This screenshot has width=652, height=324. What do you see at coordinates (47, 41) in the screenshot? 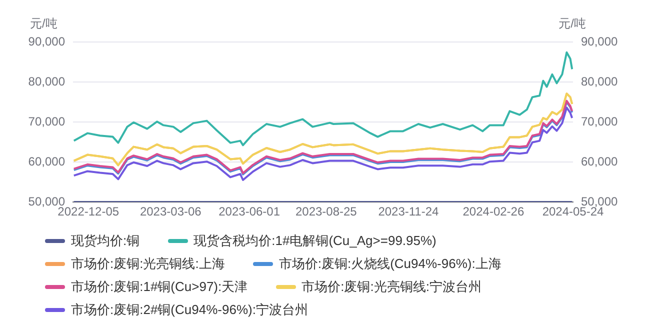
I see `y-tick-label: 90,000` at bounding box center [47, 41].